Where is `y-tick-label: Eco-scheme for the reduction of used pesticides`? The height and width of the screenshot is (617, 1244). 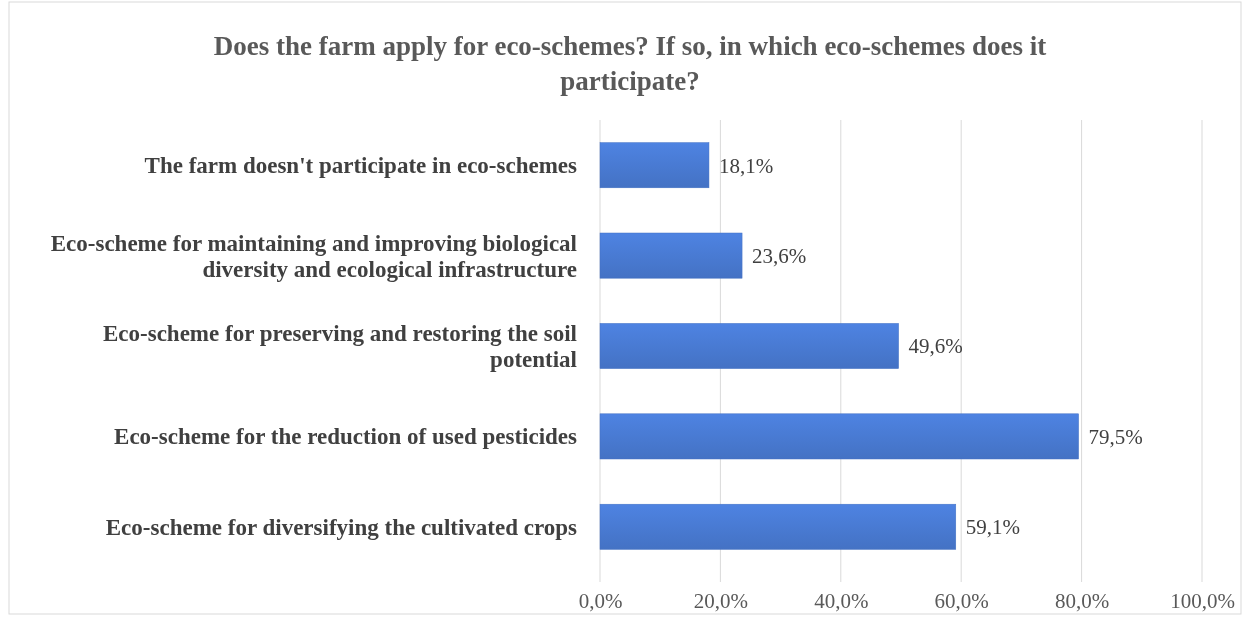
y-tick-label: Eco-scheme for the reduction of used pesticides is located at coordinates (346, 437).